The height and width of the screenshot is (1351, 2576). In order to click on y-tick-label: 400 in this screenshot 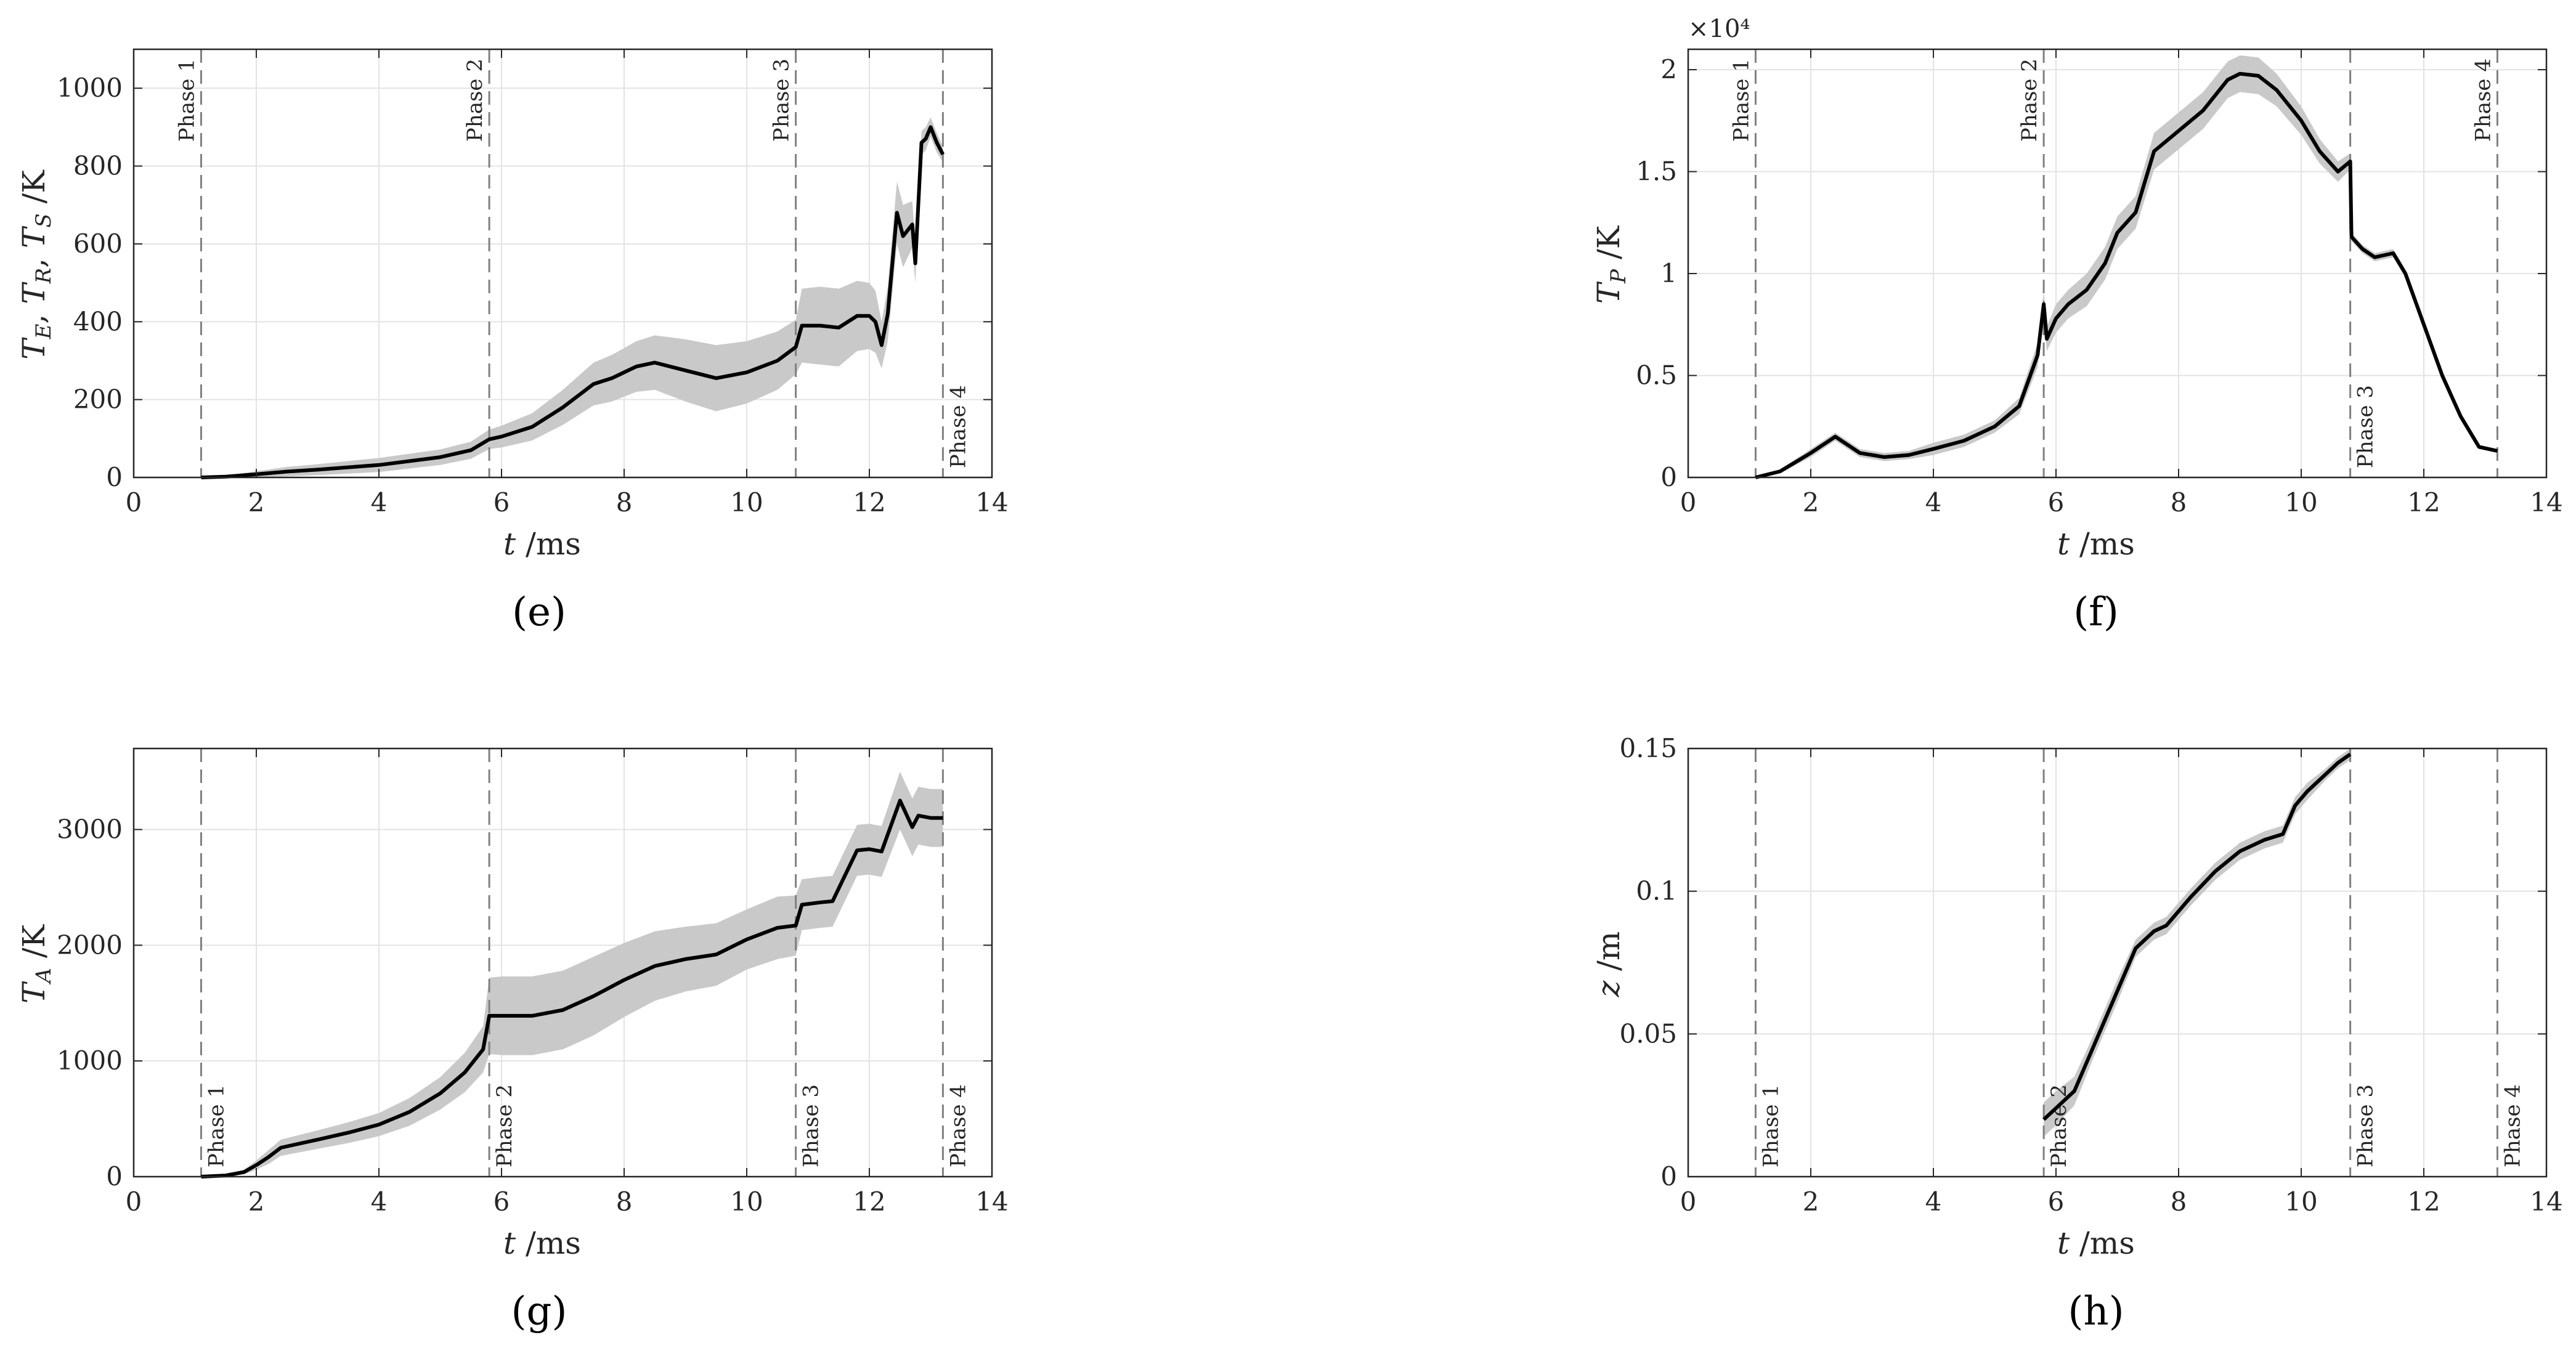, I will do `click(98, 321)`.